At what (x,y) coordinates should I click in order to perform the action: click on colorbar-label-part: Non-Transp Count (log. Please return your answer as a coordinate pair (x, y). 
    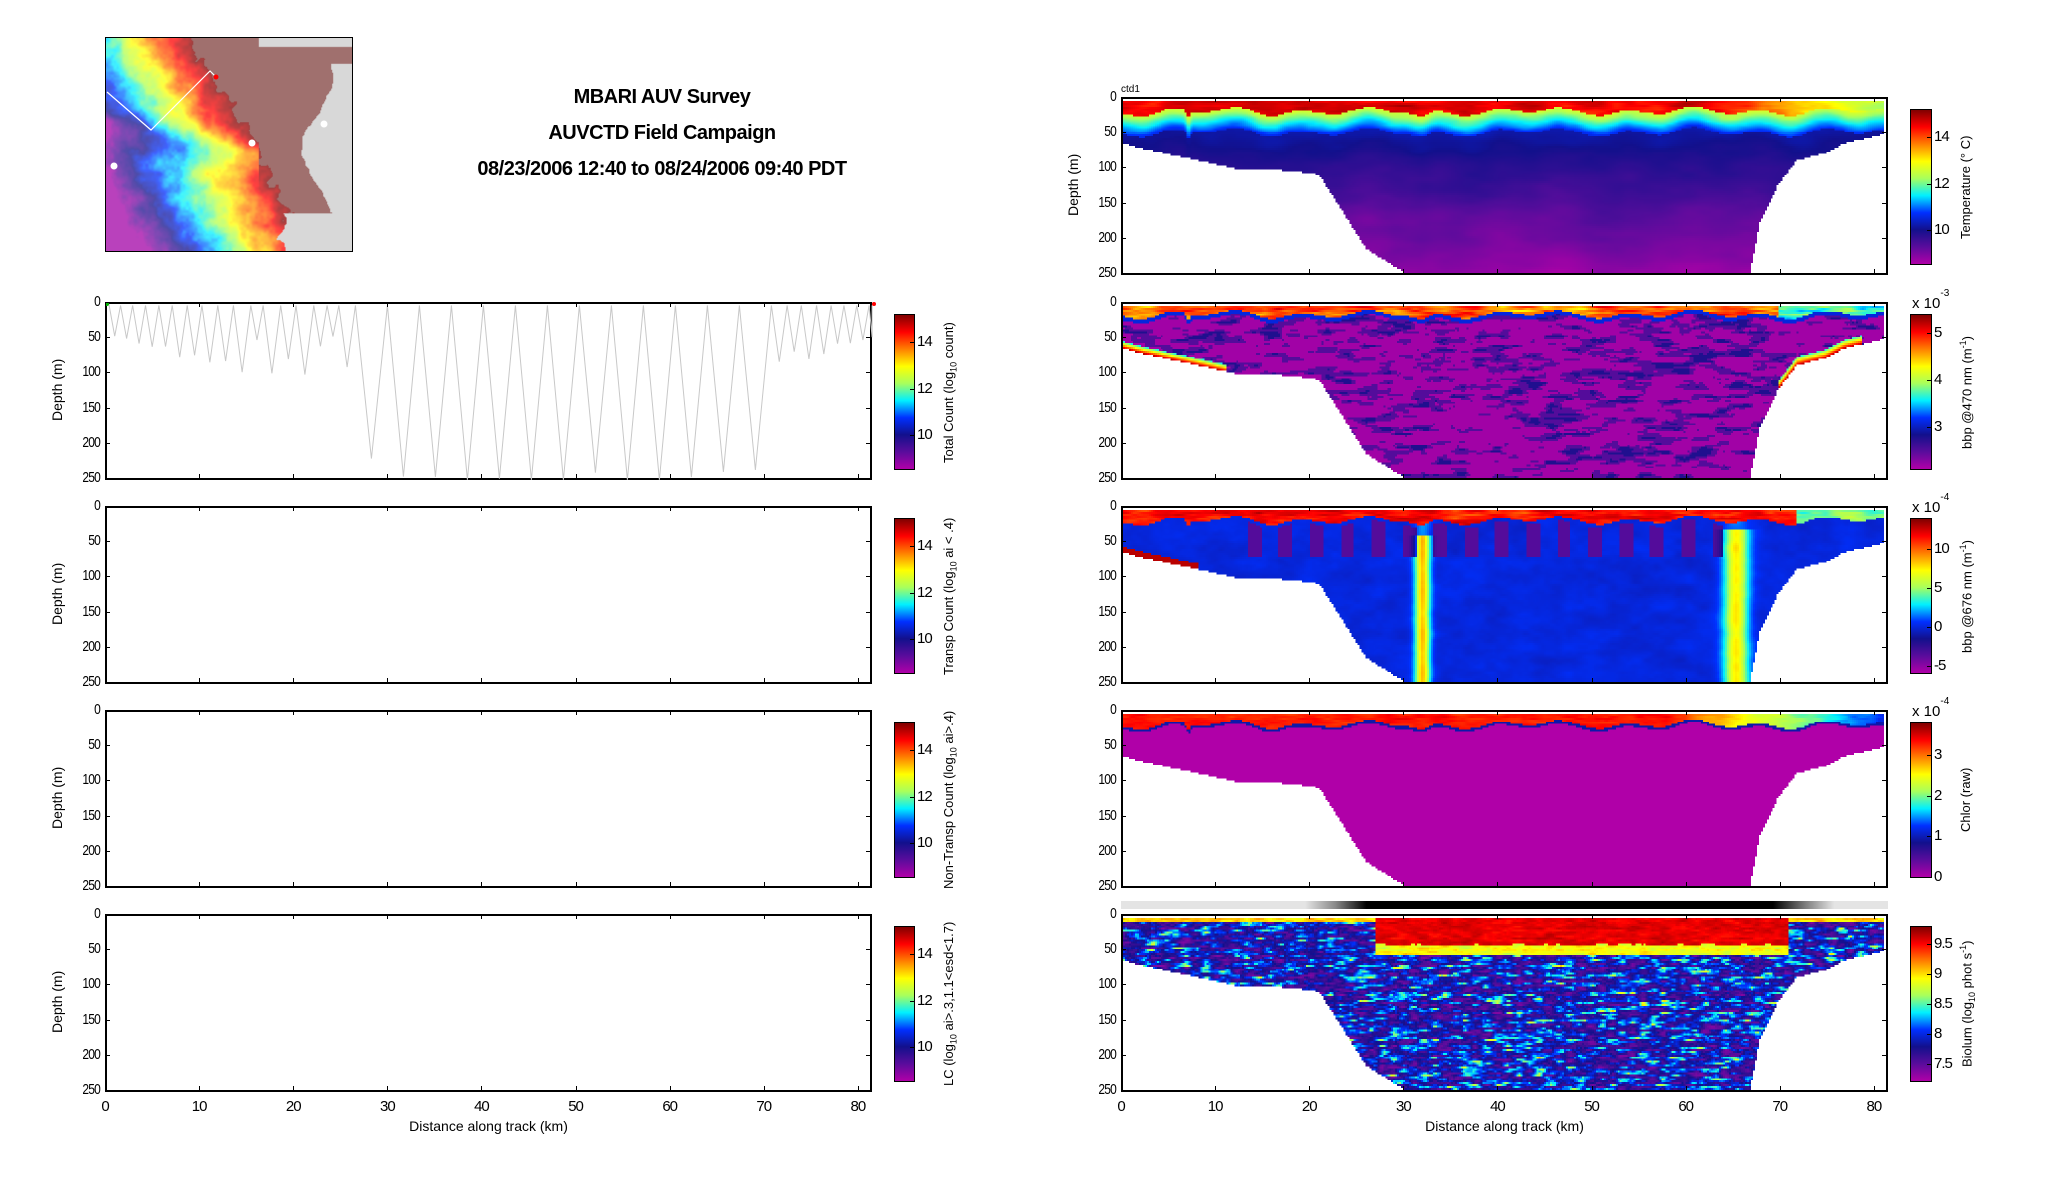
    Looking at the image, I should click on (948, 823).